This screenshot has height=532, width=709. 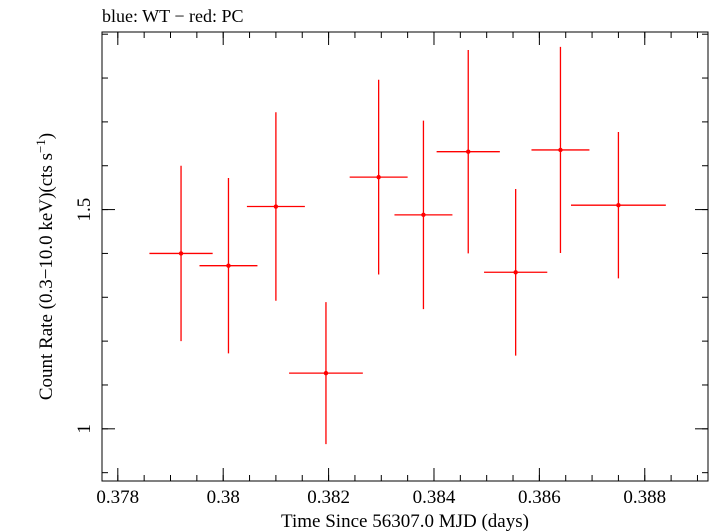 What do you see at coordinates (117, 497) in the screenshot?
I see `x-tick-label: 0.378` at bounding box center [117, 497].